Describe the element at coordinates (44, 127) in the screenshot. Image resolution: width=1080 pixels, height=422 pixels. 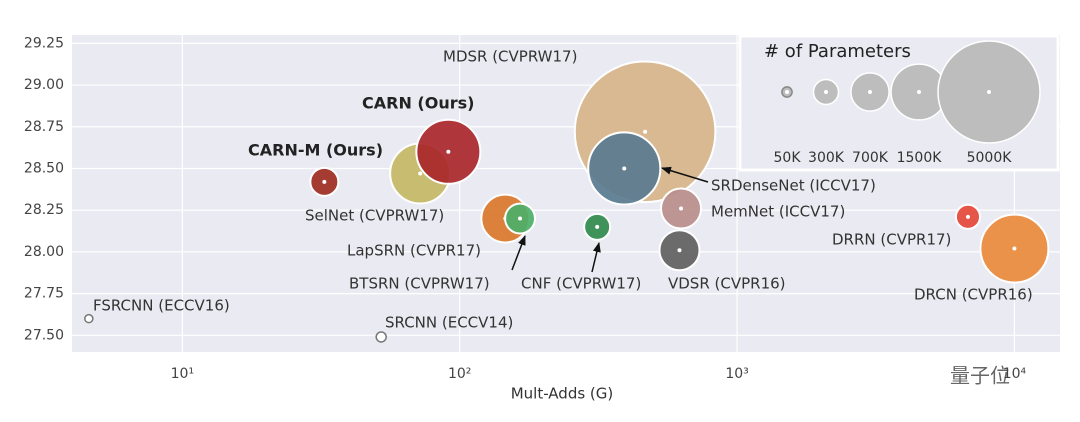
I see `y-tick-label: 28.75` at that location.